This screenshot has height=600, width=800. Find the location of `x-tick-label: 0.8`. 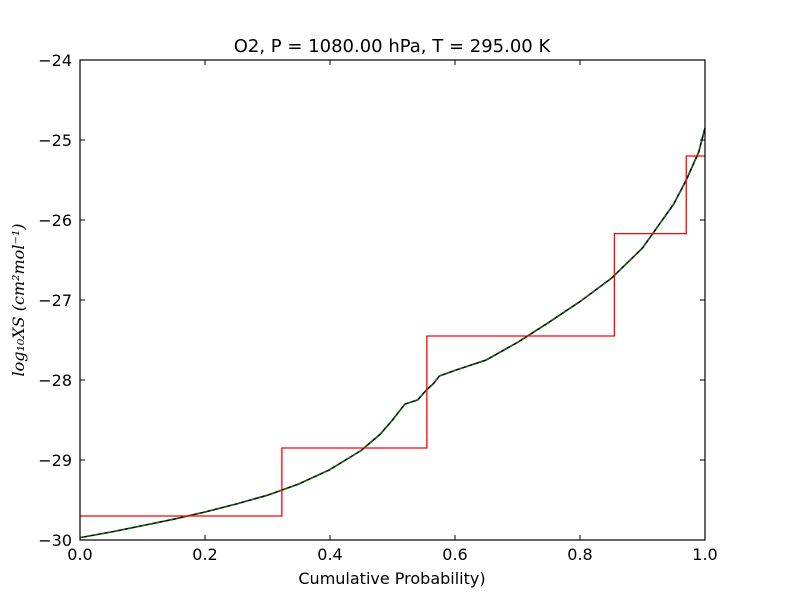

x-tick-label: 0.8 is located at coordinates (579, 554).